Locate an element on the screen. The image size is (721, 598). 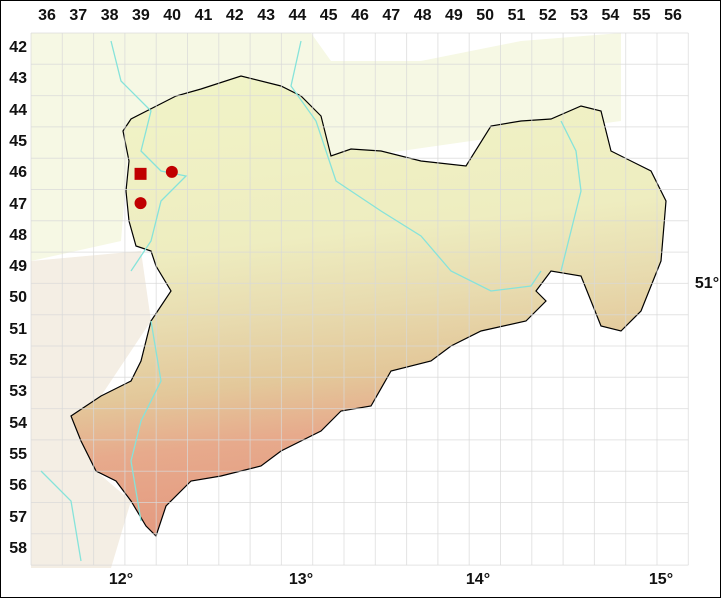
longitude-label: 12° is located at coordinates (121, 579).